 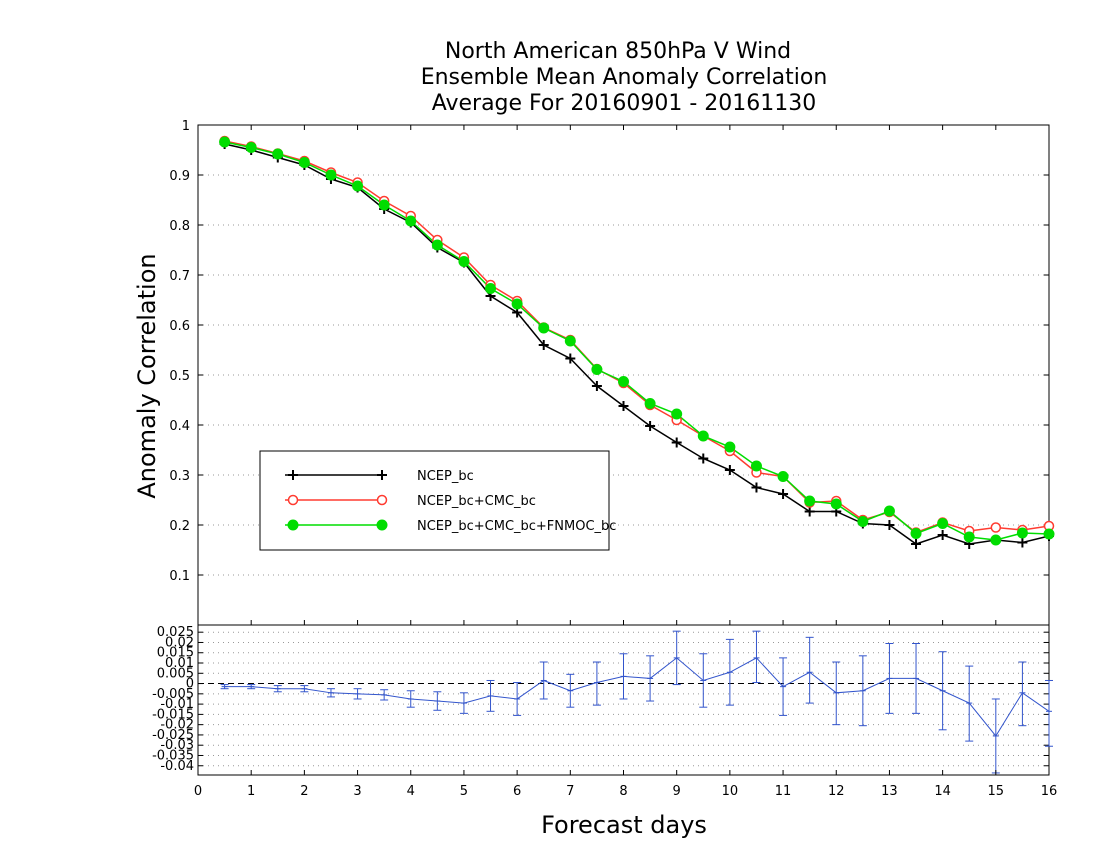 What do you see at coordinates (173, 714) in the screenshot?
I see `bottom-ytick-label: -0.015` at bounding box center [173, 714].